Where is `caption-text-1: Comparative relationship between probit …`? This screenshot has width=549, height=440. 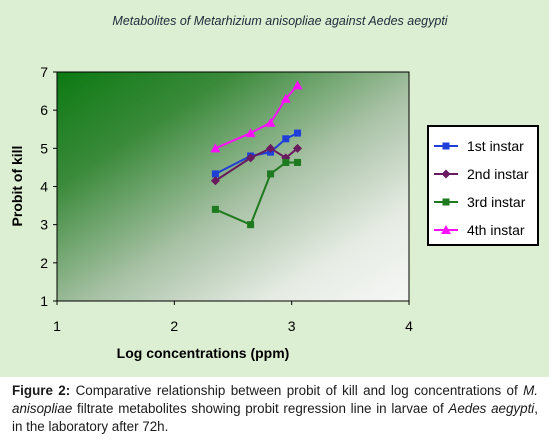 caption-text-1: Comparative relationship between probit … is located at coordinates (296, 390).